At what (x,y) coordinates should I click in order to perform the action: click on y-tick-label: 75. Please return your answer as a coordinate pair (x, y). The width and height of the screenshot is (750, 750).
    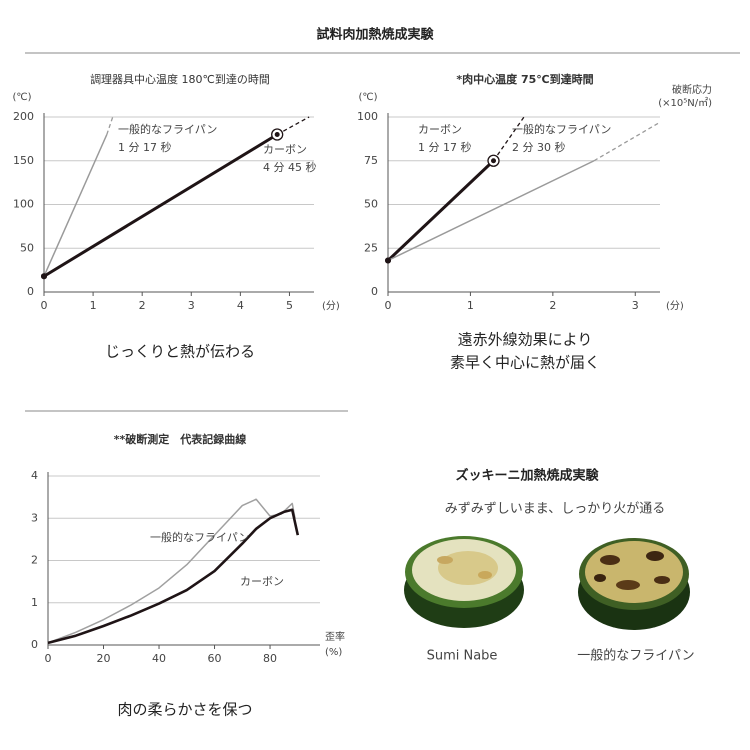
    Looking at the image, I should click on (371, 160).